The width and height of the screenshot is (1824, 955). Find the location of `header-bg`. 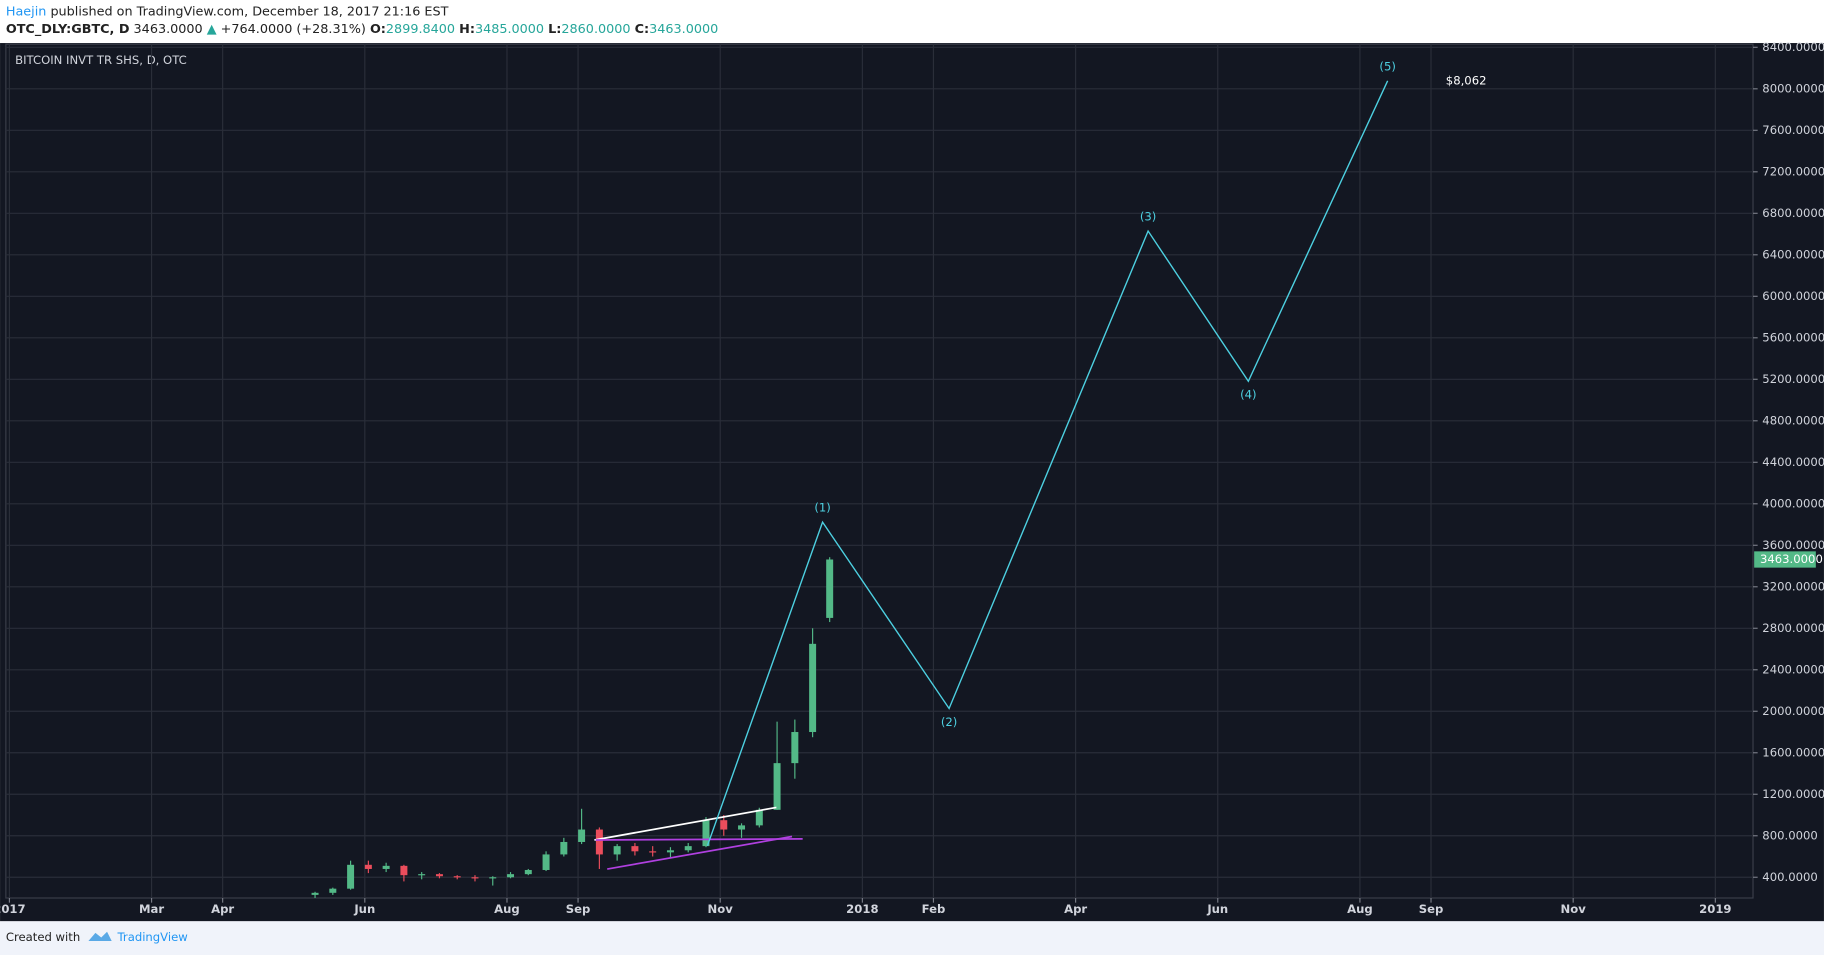

header-bg is located at coordinates (912, 22).